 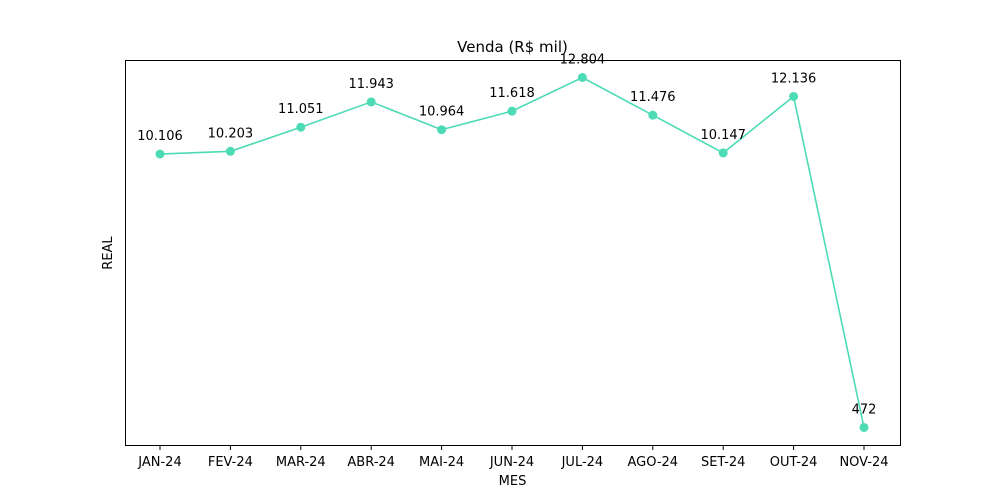 What do you see at coordinates (301, 462) in the screenshot?
I see `x-tick-label: MAR-24` at bounding box center [301, 462].